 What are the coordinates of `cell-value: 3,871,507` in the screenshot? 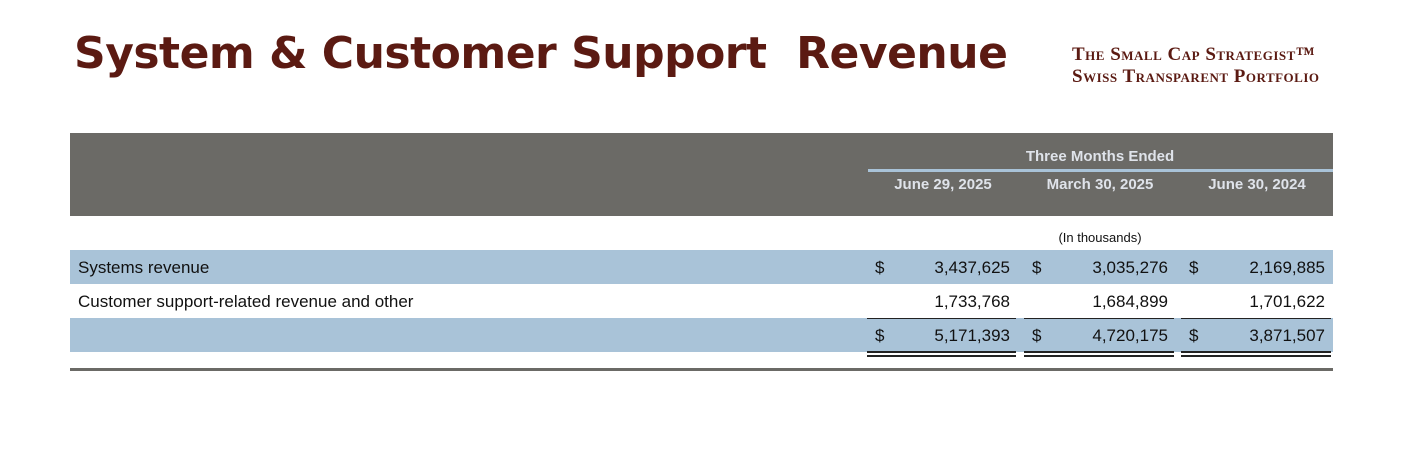 It's located at (1287, 335).